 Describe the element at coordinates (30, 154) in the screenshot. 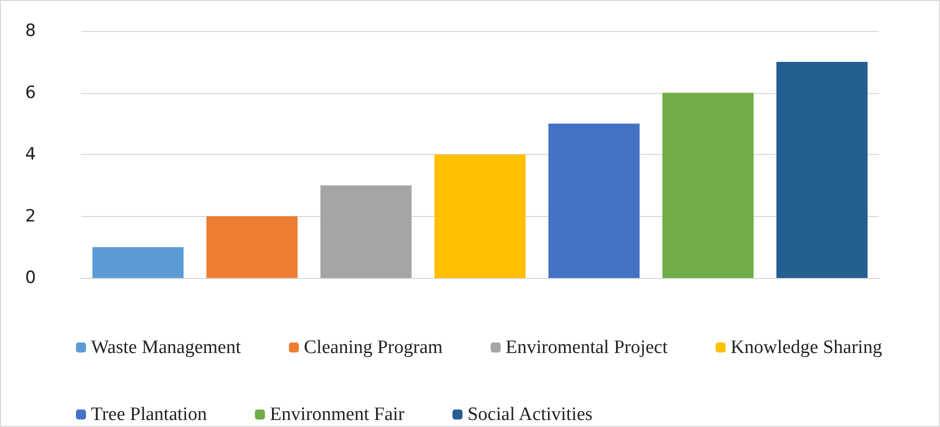

I see `y-tick-label: 4` at that location.